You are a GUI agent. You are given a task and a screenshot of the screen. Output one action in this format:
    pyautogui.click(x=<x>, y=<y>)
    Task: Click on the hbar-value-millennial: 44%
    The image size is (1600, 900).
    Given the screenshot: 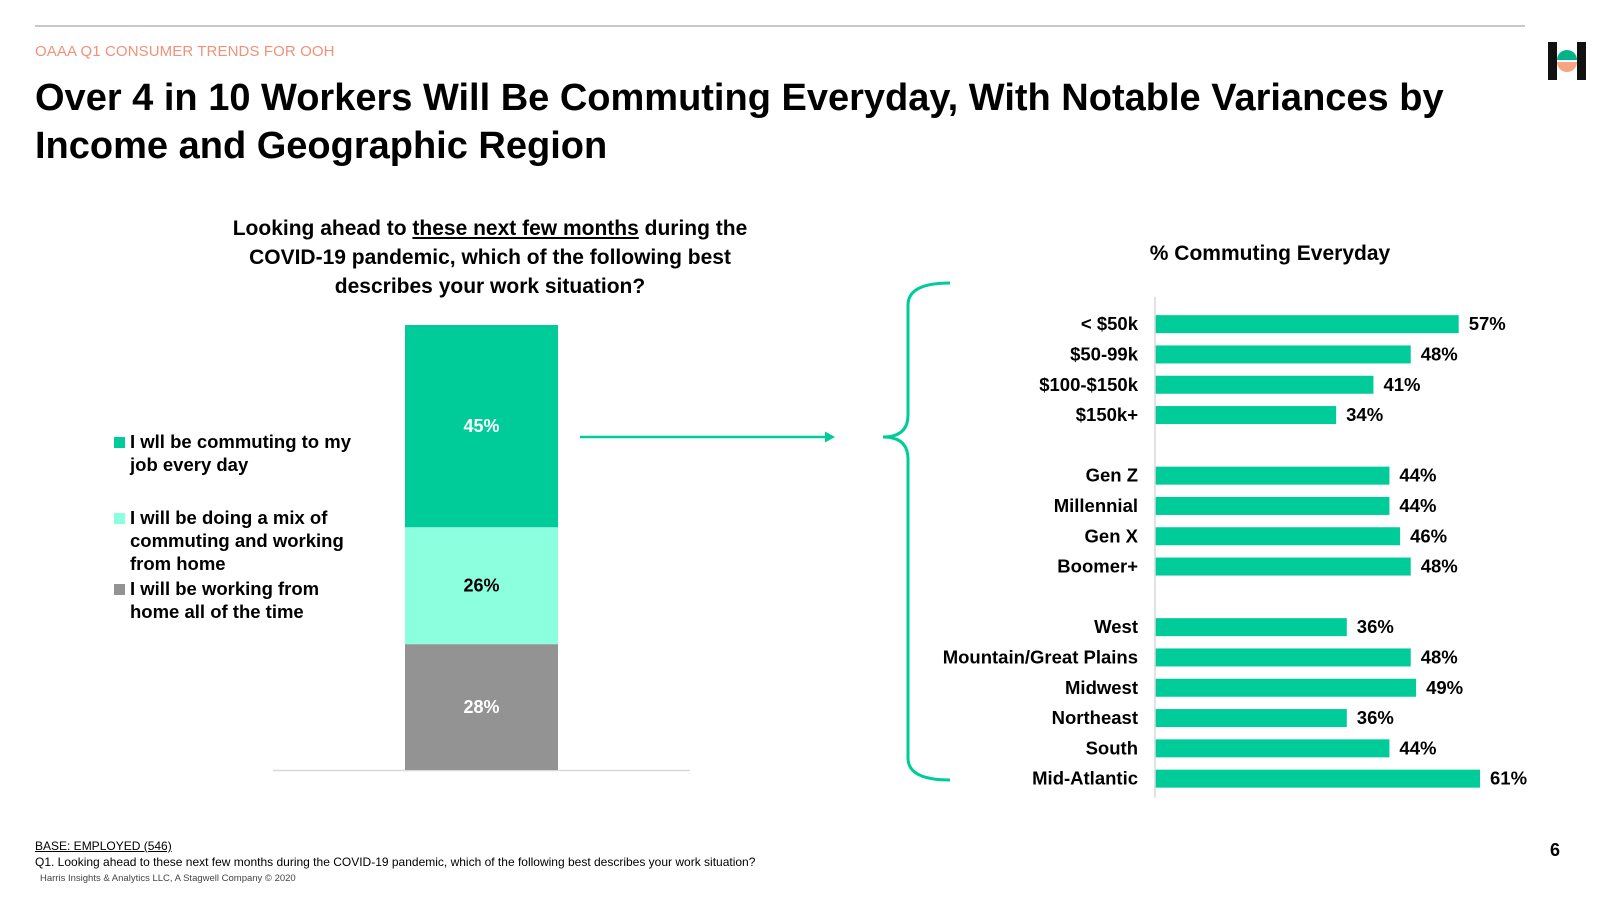 What is the action you would take?
    pyautogui.click(x=1417, y=505)
    